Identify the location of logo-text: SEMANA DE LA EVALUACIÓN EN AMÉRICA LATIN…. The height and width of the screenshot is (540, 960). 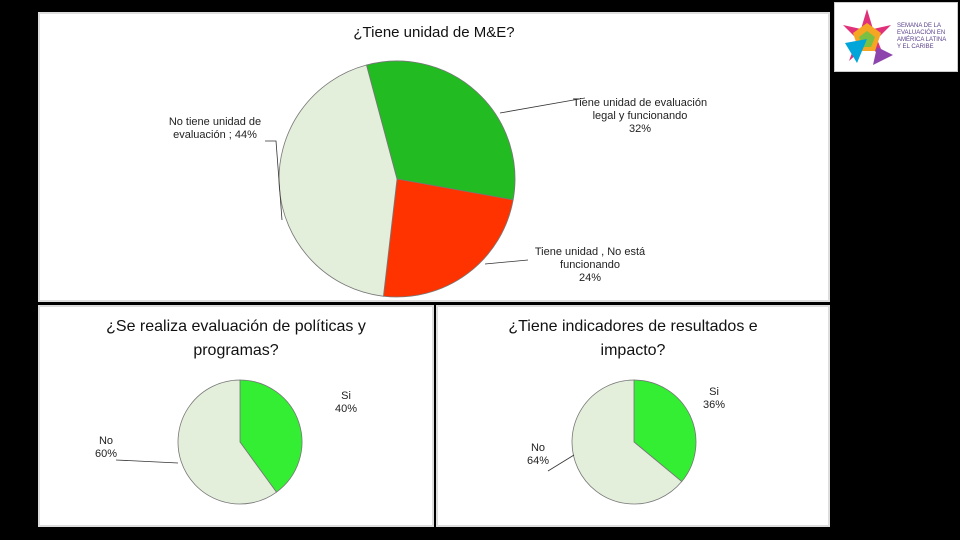
(922, 36).